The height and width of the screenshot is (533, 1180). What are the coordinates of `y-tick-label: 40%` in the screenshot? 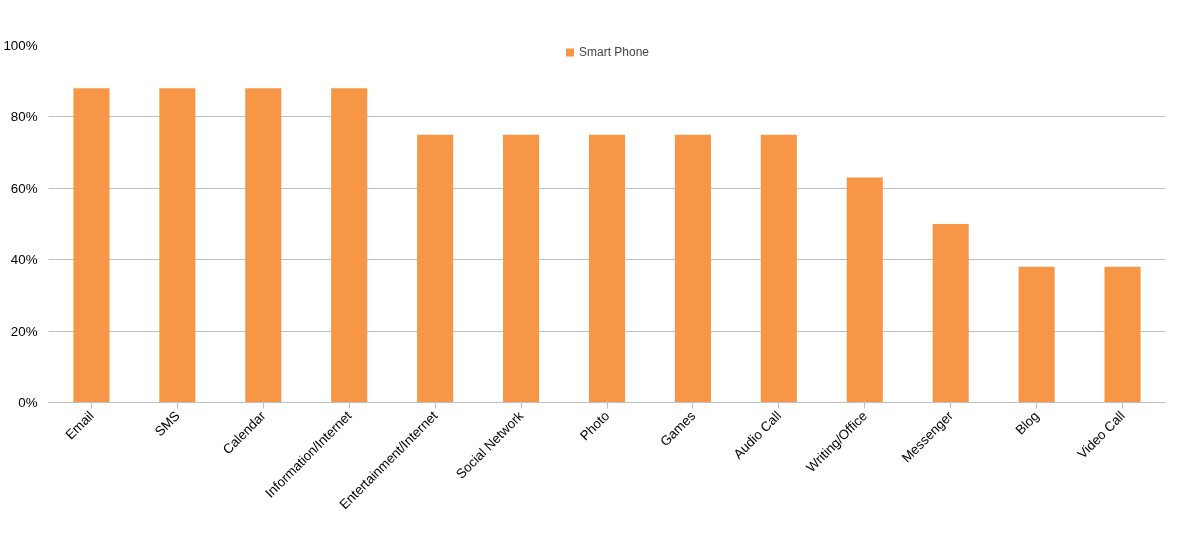 It's located at (24, 260).